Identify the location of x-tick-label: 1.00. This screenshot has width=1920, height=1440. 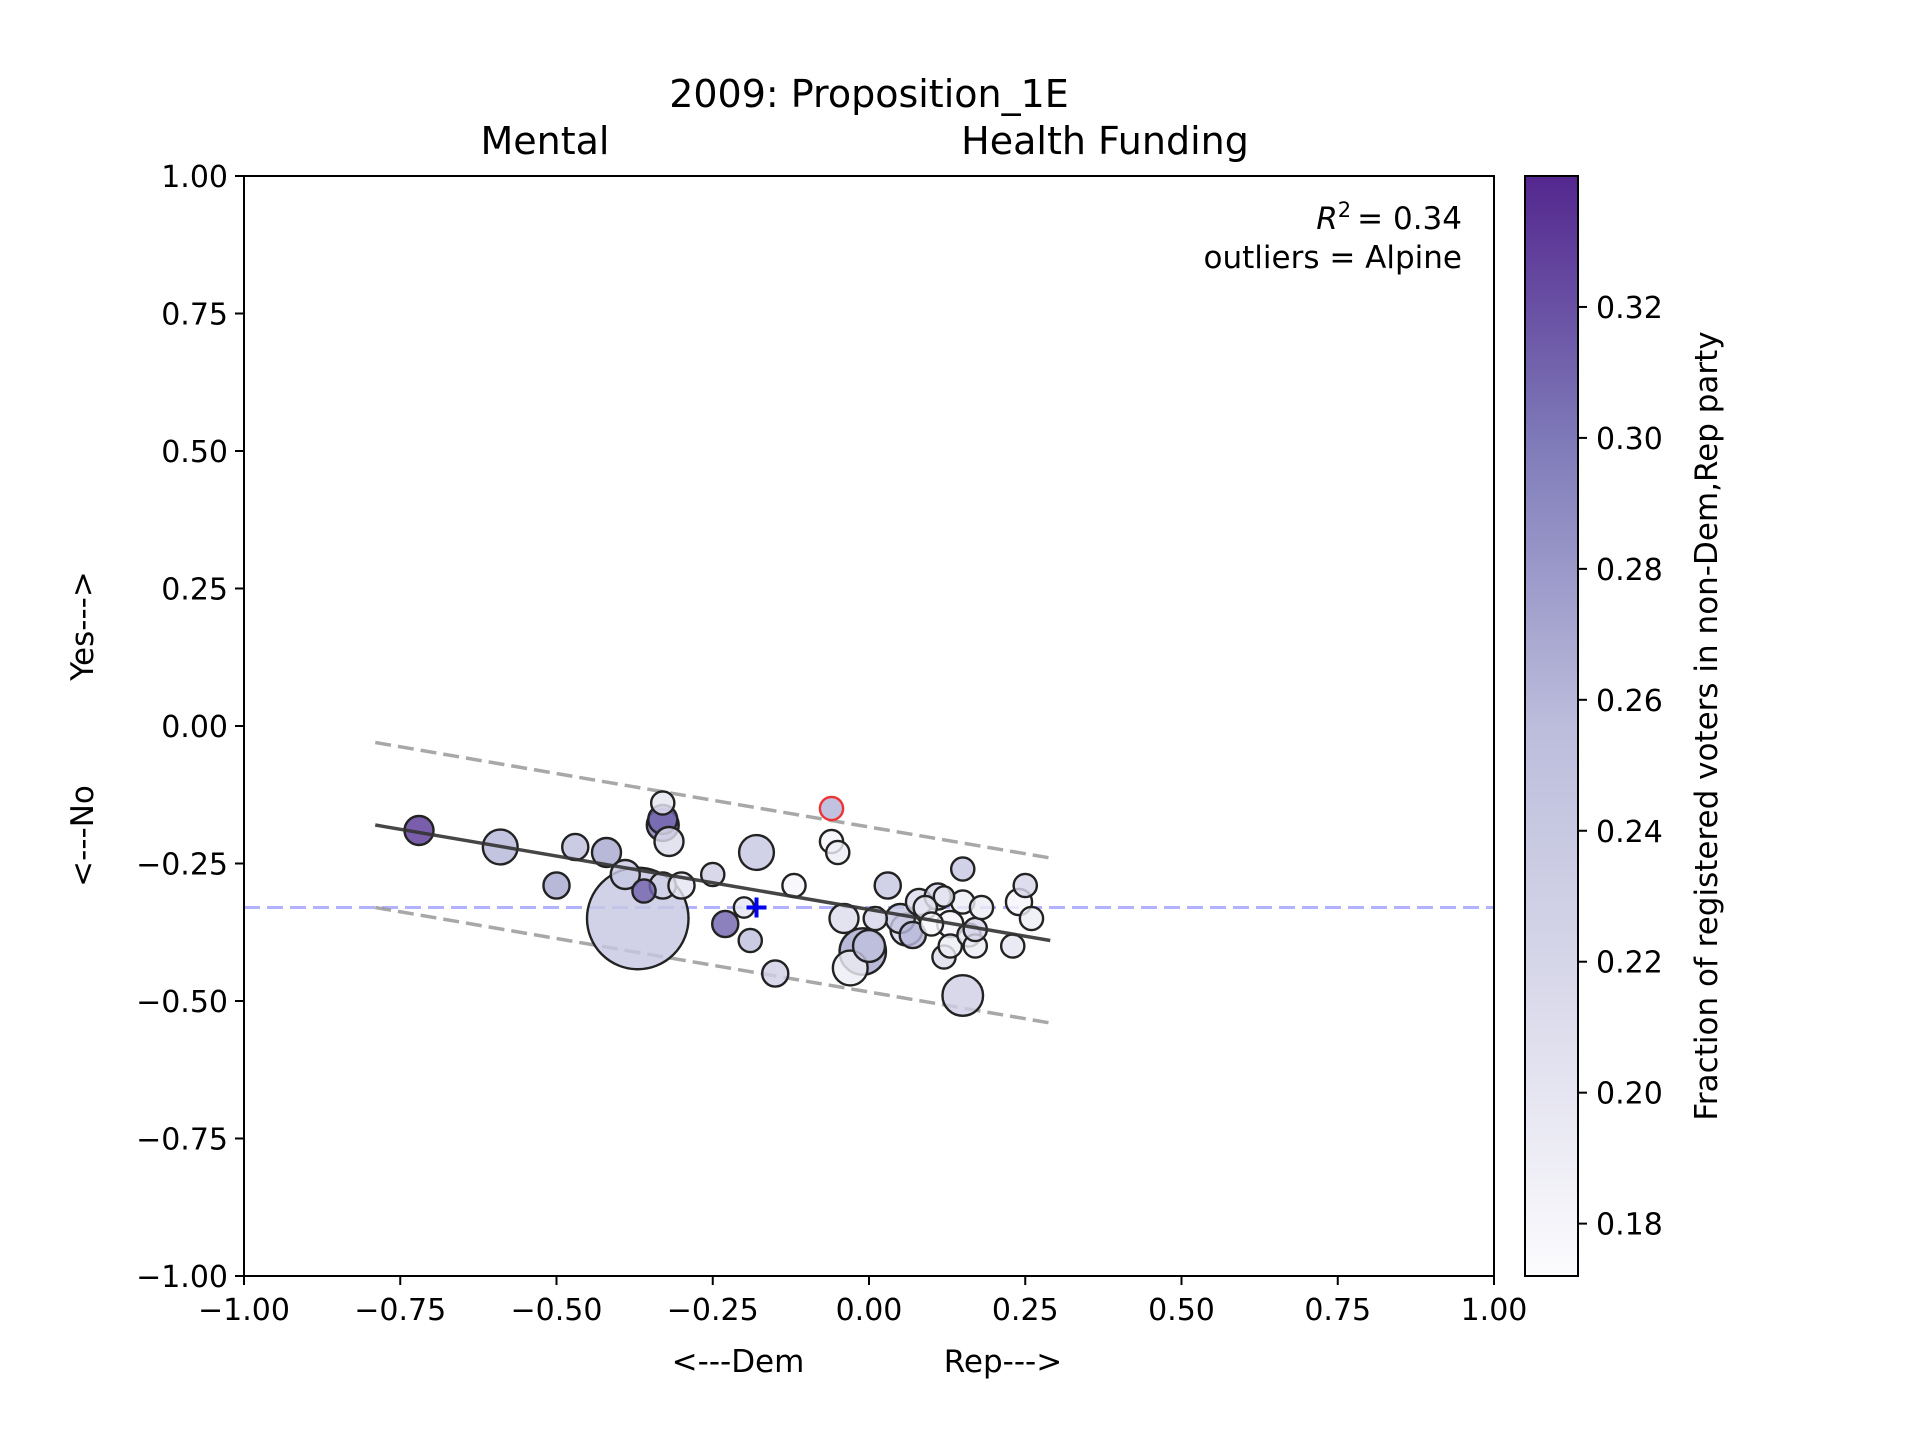
(1494, 1310).